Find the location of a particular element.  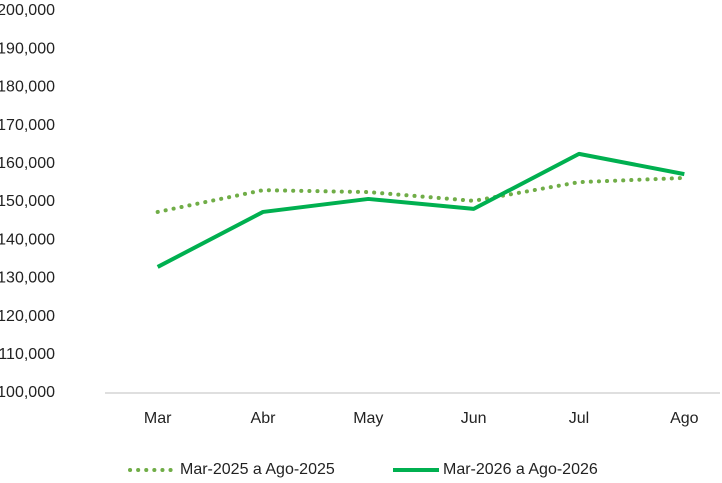

y-tick-label: 110,000 is located at coordinates (27, 354).